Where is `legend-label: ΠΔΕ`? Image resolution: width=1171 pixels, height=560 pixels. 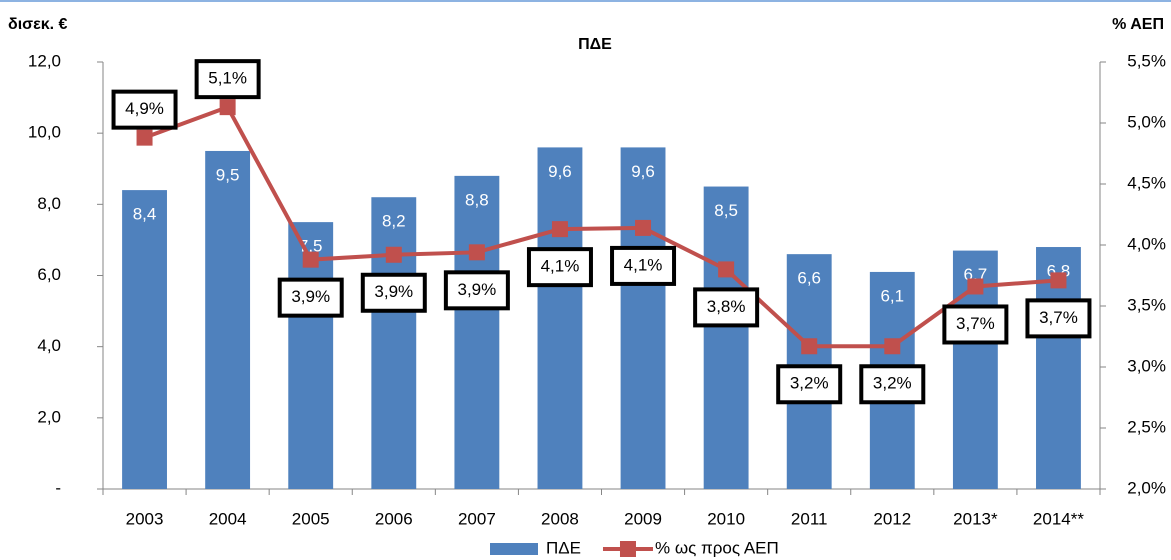
legend-label: ΠΔΕ is located at coordinates (563, 547).